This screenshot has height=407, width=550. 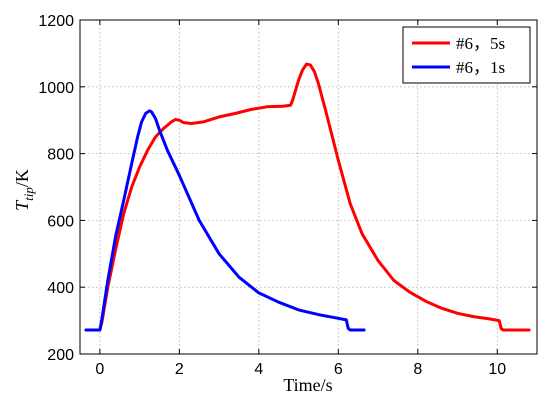 What do you see at coordinates (99, 369) in the screenshot?
I see `x-tick-label: 0` at bounding box center [99, 369].